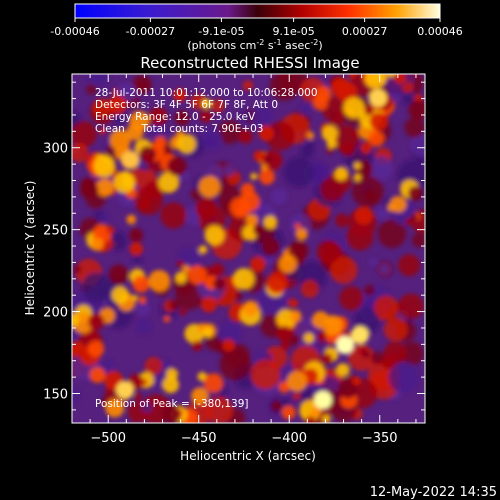 This screenshot has width=500, height=500. Describe the element at coordinates (199, 438) in the screenshot. I see `x-tick-label: −450` at that location.